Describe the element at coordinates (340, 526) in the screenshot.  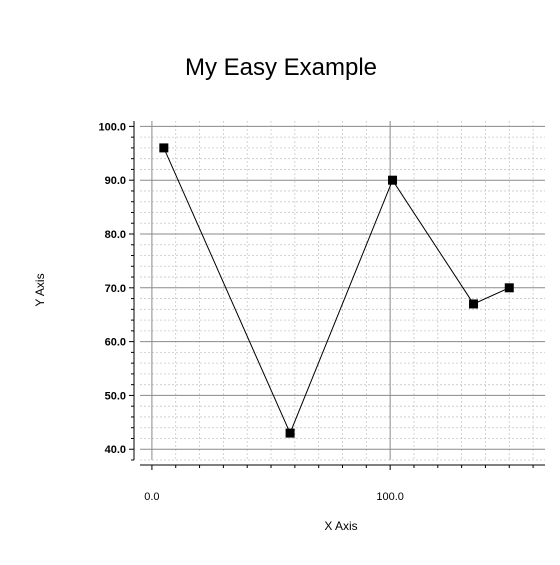
I see `x-axis-label: X Axis` at that location.